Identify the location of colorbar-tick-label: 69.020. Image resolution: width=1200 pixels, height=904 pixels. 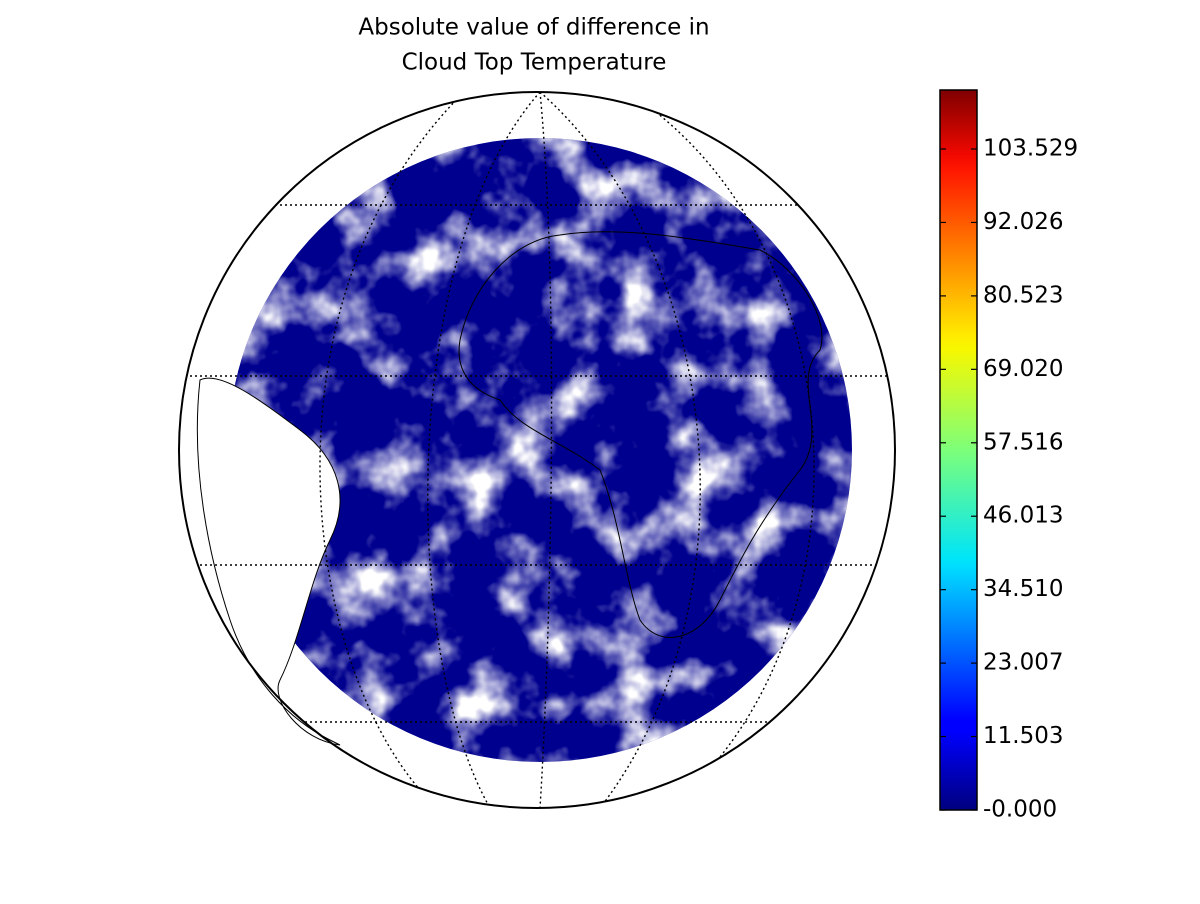
(1023, 369).